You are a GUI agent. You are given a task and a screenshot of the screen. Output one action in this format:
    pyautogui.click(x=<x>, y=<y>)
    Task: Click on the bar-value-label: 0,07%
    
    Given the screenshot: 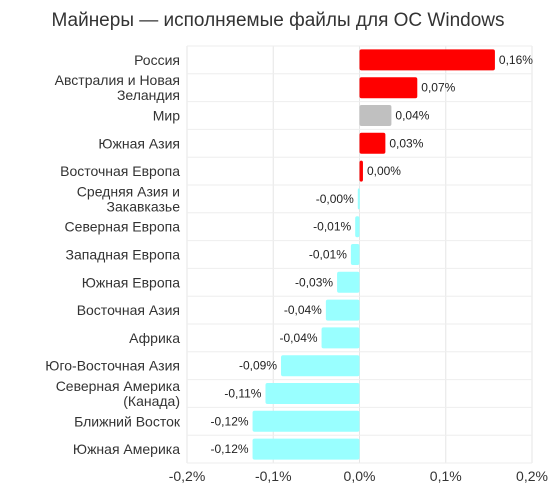 What is the action you would take?
    pyautogui.click(x=438, y=88)
    